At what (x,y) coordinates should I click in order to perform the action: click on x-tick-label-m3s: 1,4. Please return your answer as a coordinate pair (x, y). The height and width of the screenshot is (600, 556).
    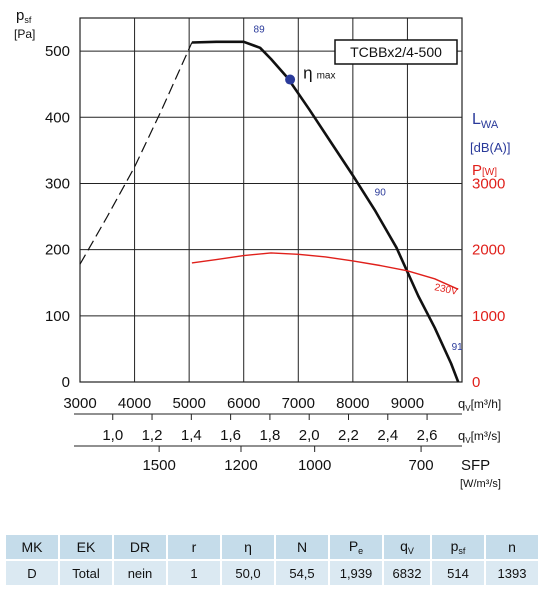
    Looking at the image, I should click on (191, 435).